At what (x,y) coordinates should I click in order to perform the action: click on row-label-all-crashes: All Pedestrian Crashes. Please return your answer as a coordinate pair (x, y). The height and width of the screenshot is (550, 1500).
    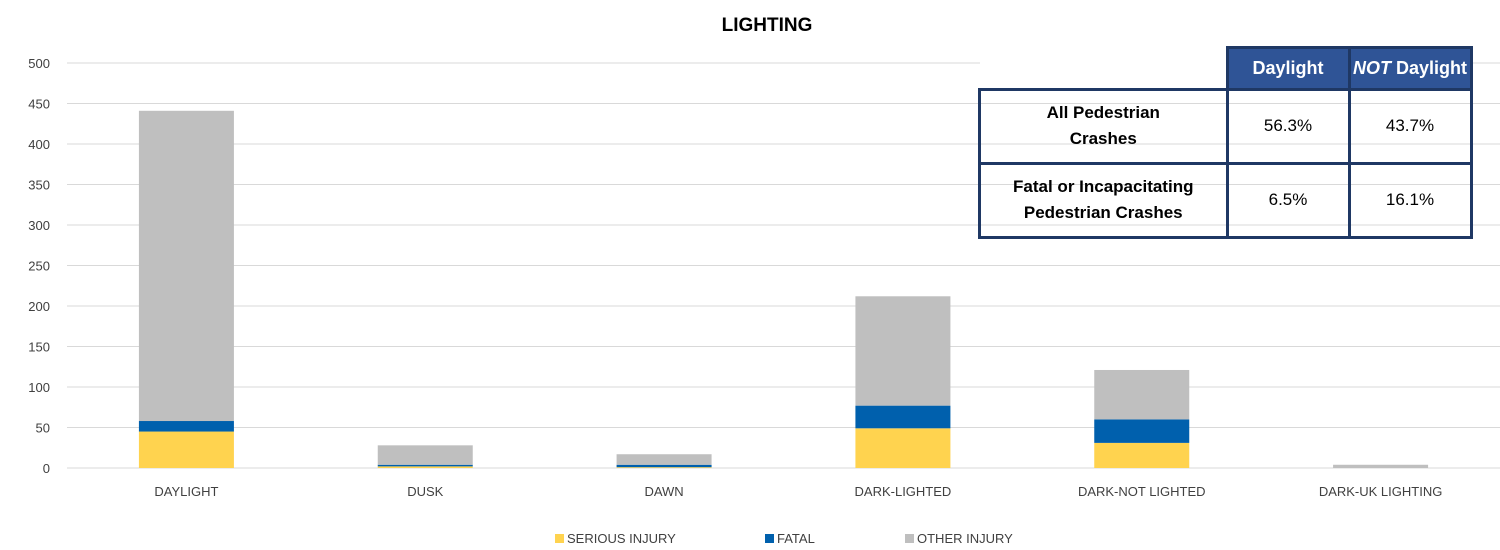
    Looking at the image, I should click on (1103, 126).